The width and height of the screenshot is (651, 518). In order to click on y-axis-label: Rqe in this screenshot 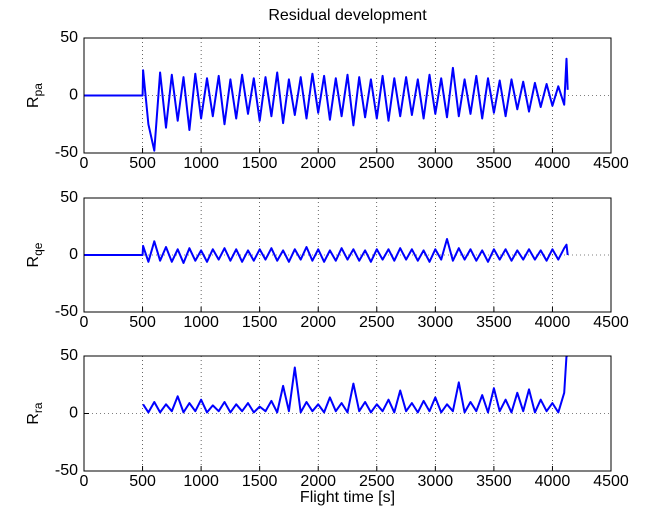, I will do `click(35, 254)`.